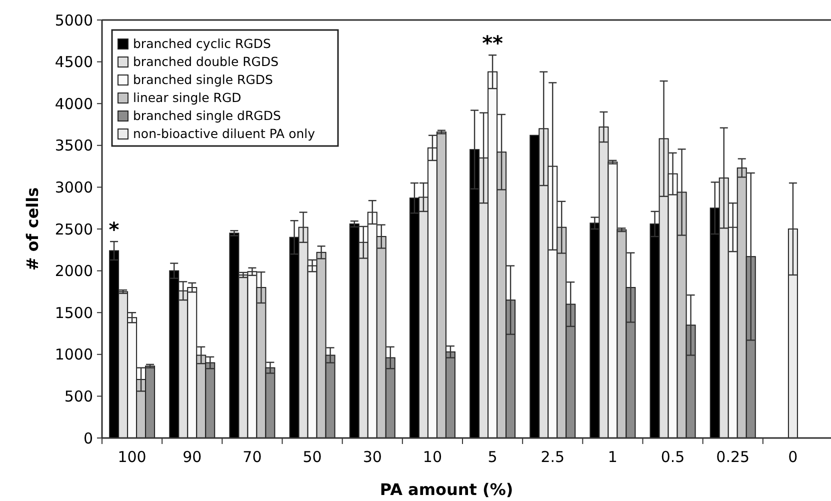 This screenshot has width=831, height=501. Describe the element at coordinates (224, 133) in the screenshot. I see `legend-label: non-bioactive diluent PA only` at that location.